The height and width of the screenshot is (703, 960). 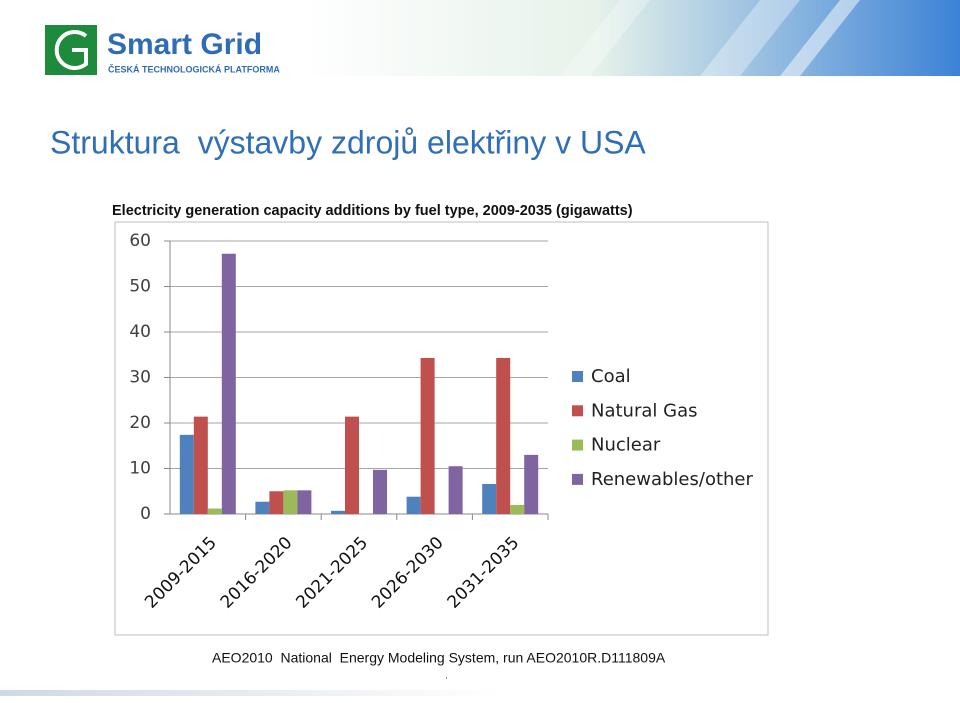 I want to click on x-tick-label: 2031-2035, so click(x=484, y=573).